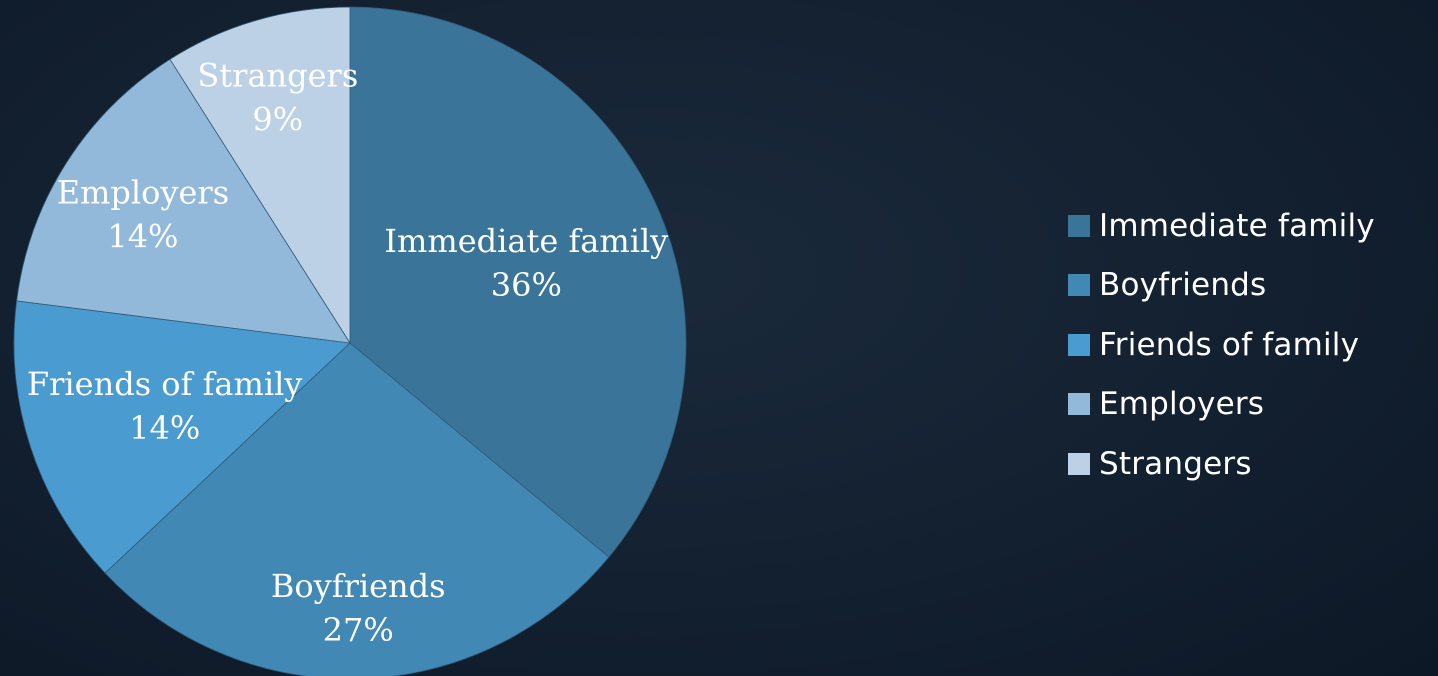 The image size is (1438, 676). What do you see at coordinates (277, 76) in the screenshot?
I see `slice-label-strangers: Strangers` at bounding box center [277, 76].